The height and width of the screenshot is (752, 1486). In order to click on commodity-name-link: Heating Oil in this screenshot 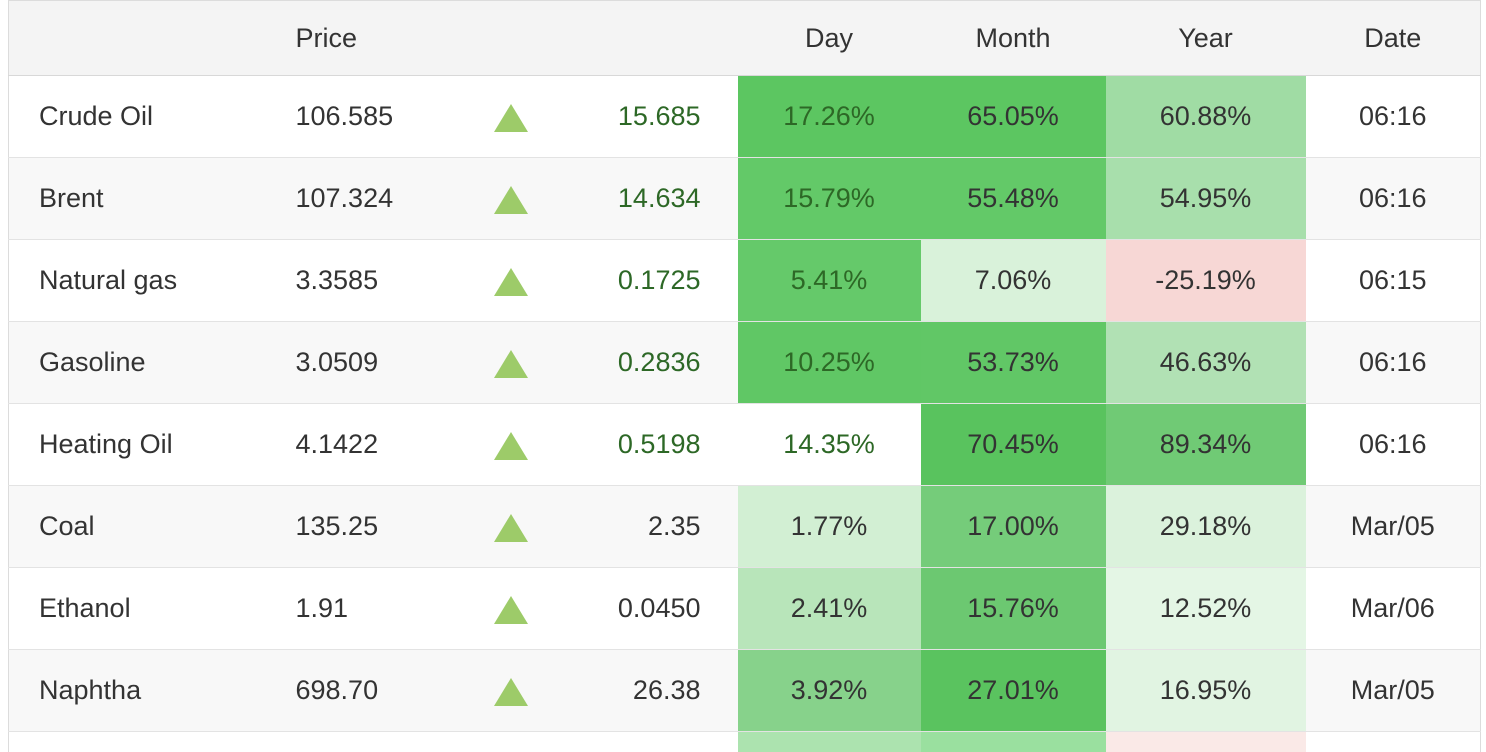, I will do `click(133, 444)`.